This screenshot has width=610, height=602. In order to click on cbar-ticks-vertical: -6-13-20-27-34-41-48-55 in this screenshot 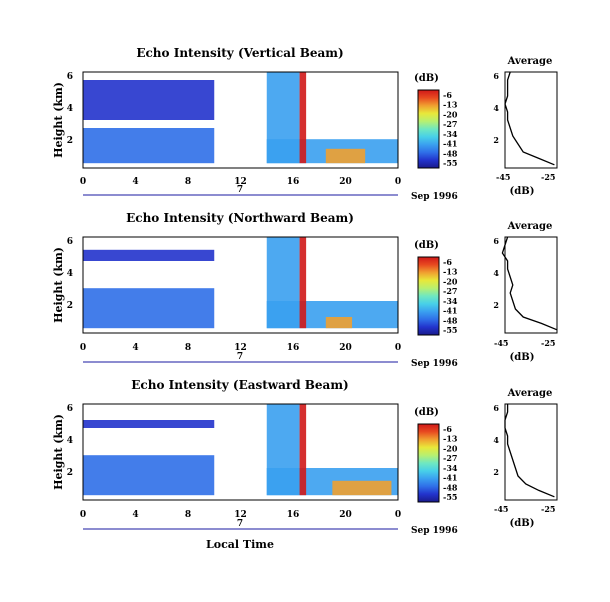, I will do `click(450, 129)`.